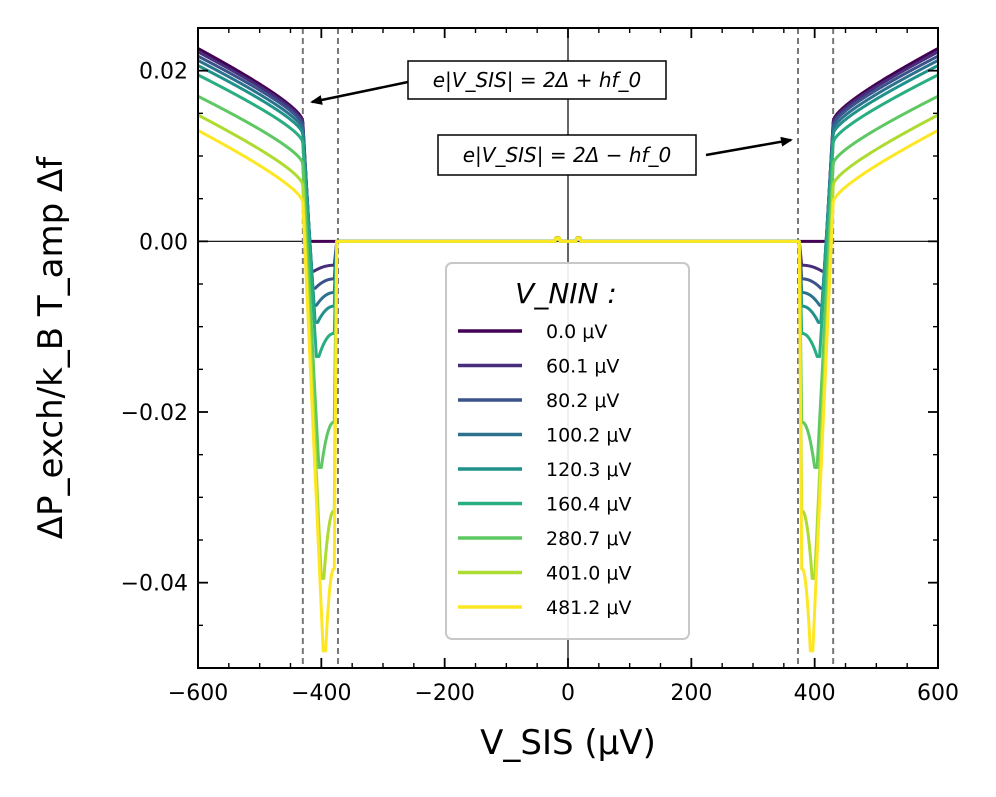 This screenshot has width=996, height=797. I want to click on x-axis-title: V_SIS (μV), so click(568, 743).